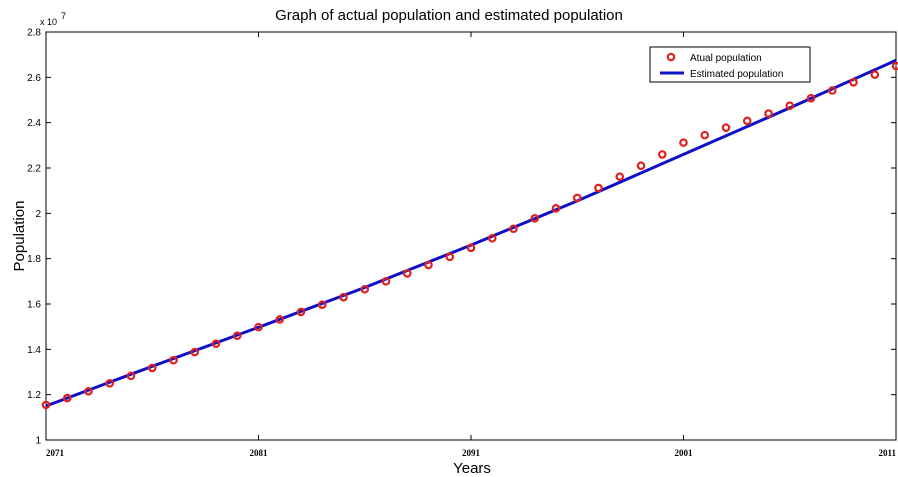 Image resolution: width=898 pixels, height=477 pixels. What do you see at coordinates (34, 169) in the screenshot?
I see `y-tick-label: 2.2` at bounding box center [34, 169].